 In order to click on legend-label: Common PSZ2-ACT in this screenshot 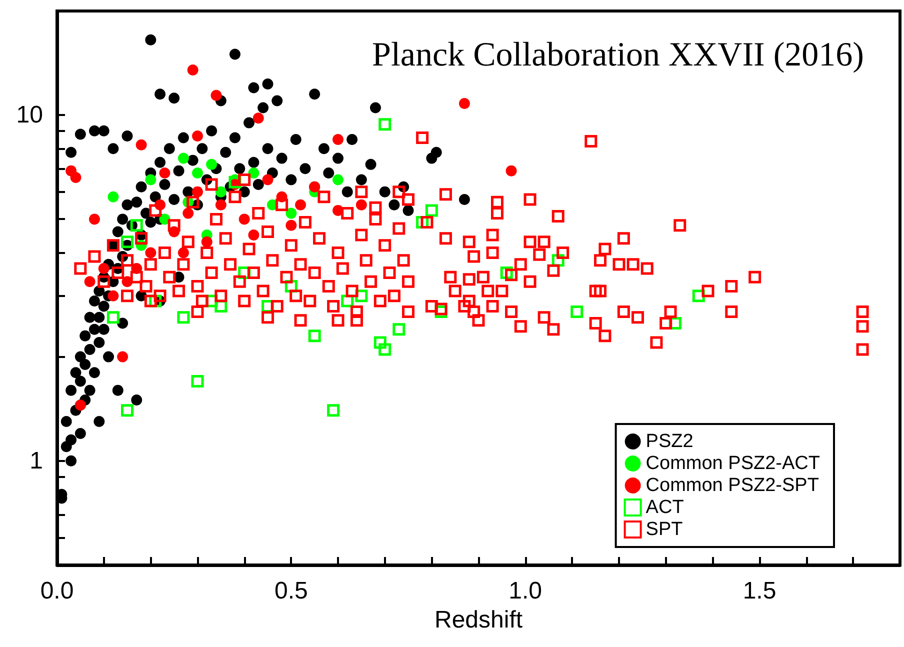, I will do `click(733, 463)`.